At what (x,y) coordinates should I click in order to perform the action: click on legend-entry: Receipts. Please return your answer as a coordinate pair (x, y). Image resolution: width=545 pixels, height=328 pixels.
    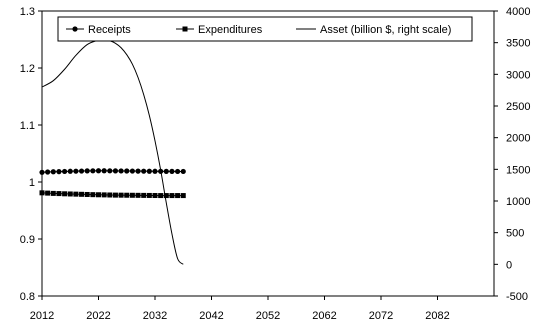
    Looking at the image, I should click on (98, 30).